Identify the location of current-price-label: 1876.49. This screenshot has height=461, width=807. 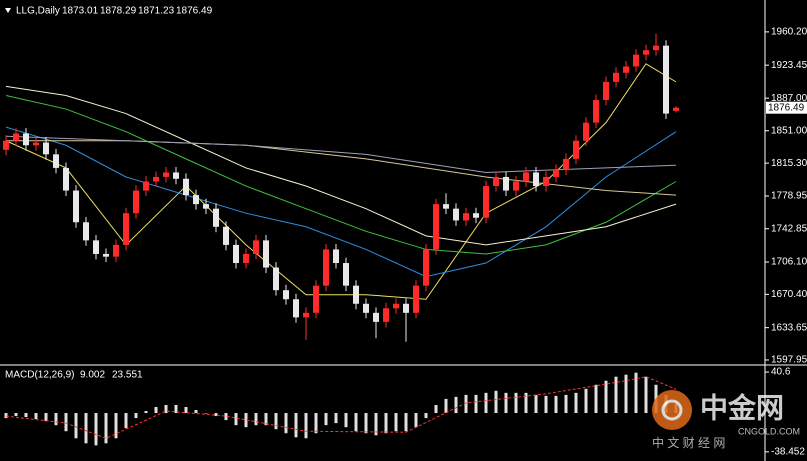
(786, 107).